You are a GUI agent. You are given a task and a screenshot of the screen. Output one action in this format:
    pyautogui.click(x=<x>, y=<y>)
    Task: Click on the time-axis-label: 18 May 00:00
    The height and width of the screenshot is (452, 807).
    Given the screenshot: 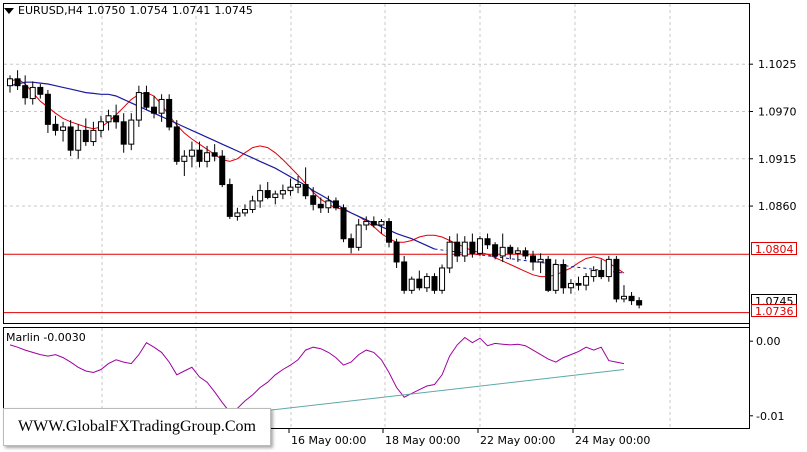 What is the action you would take?
    pyautogui.click(x=422, y=440)
    